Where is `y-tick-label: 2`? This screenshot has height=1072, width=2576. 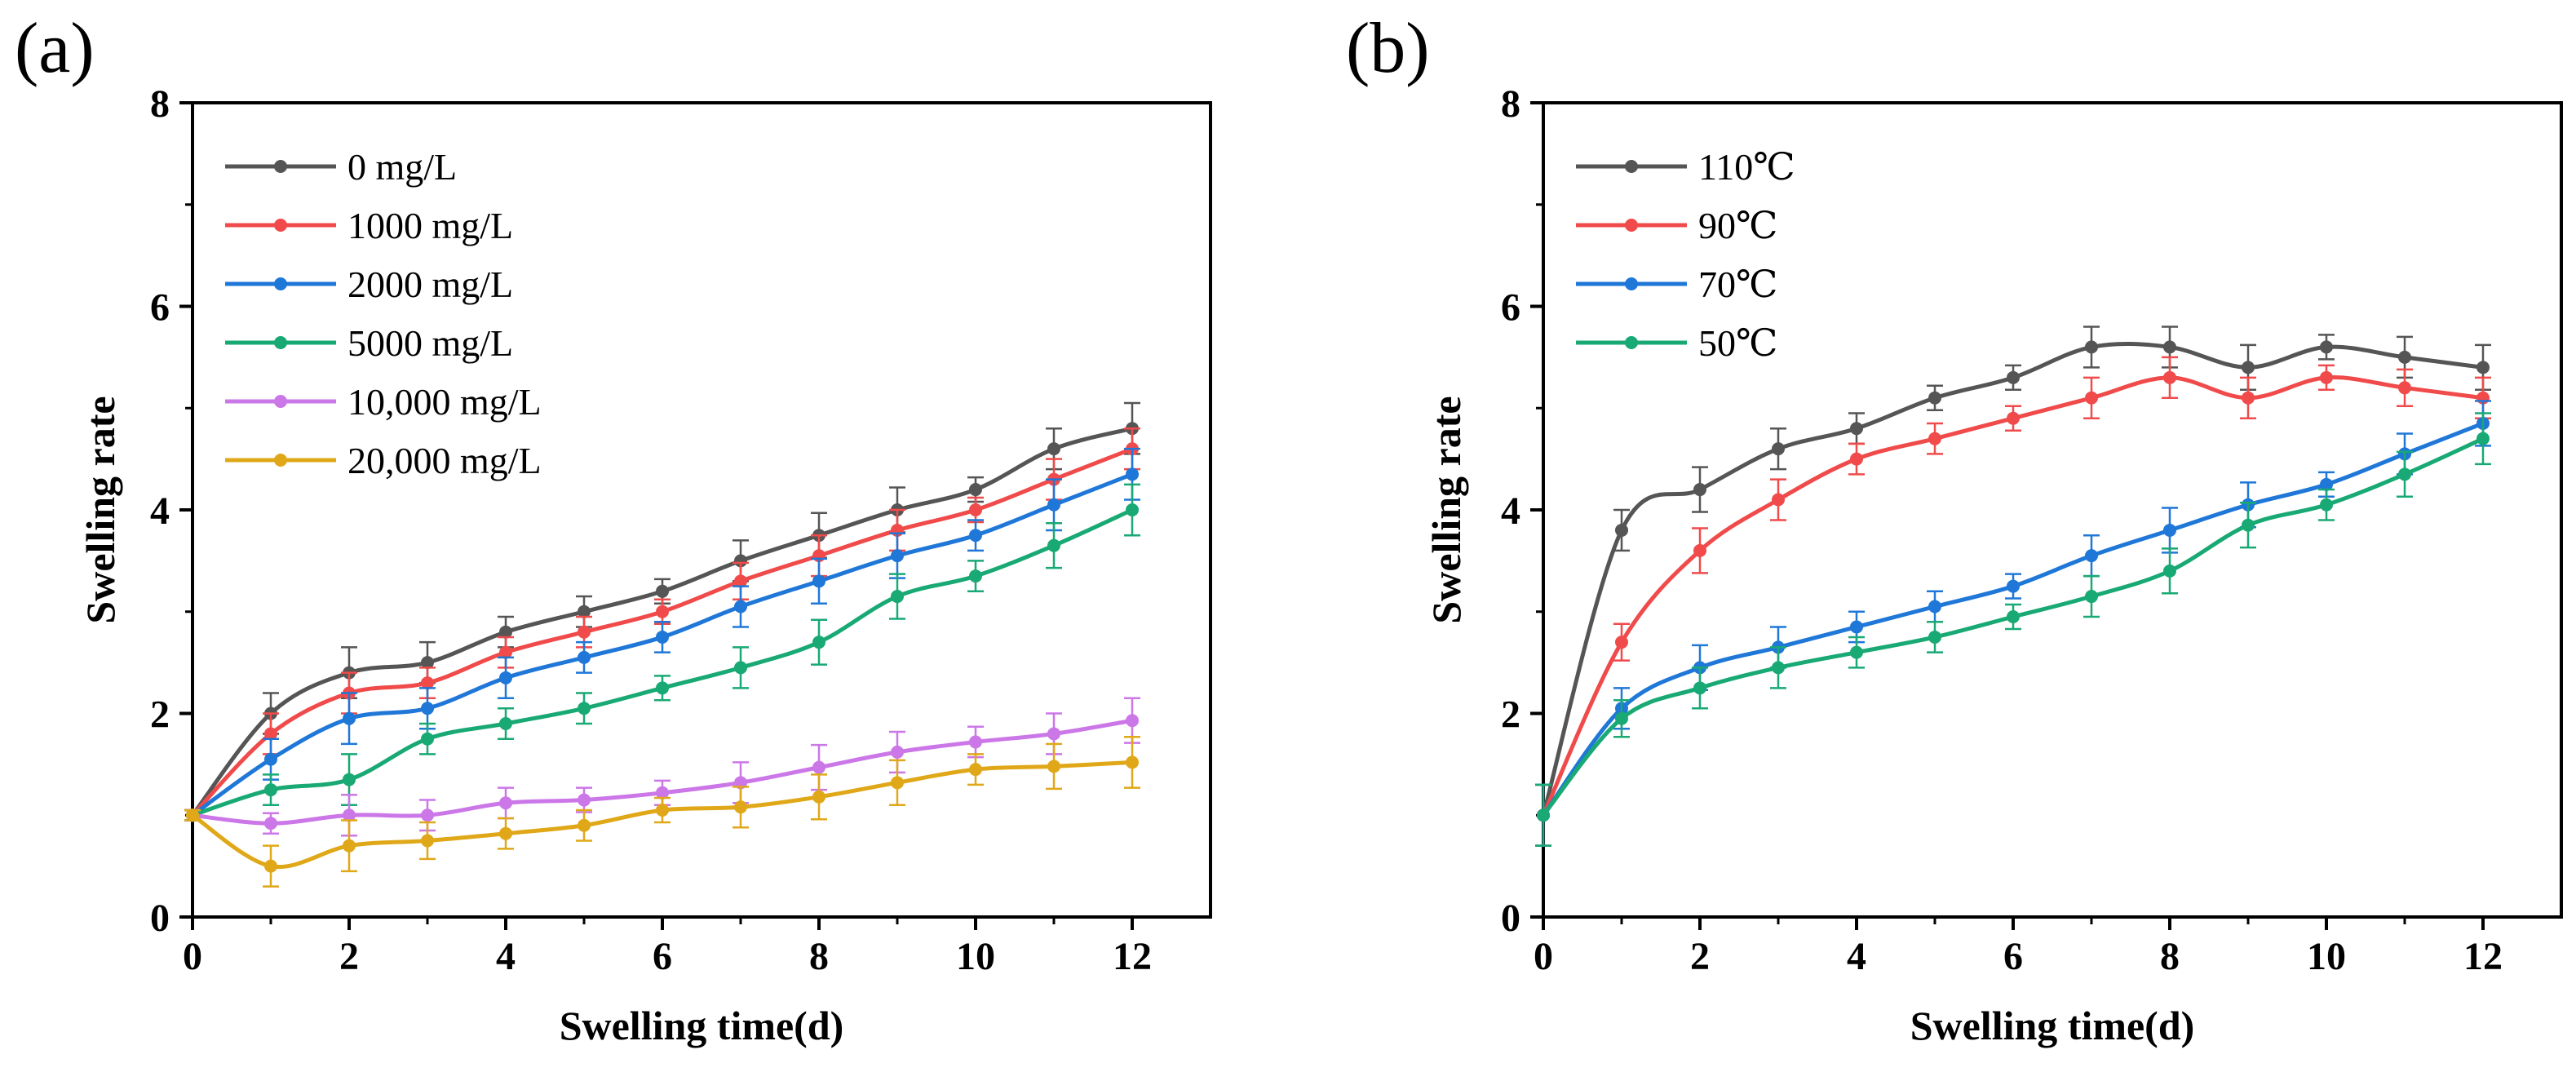 y-tick-label: 2 is located at coordinates (1510, 715).